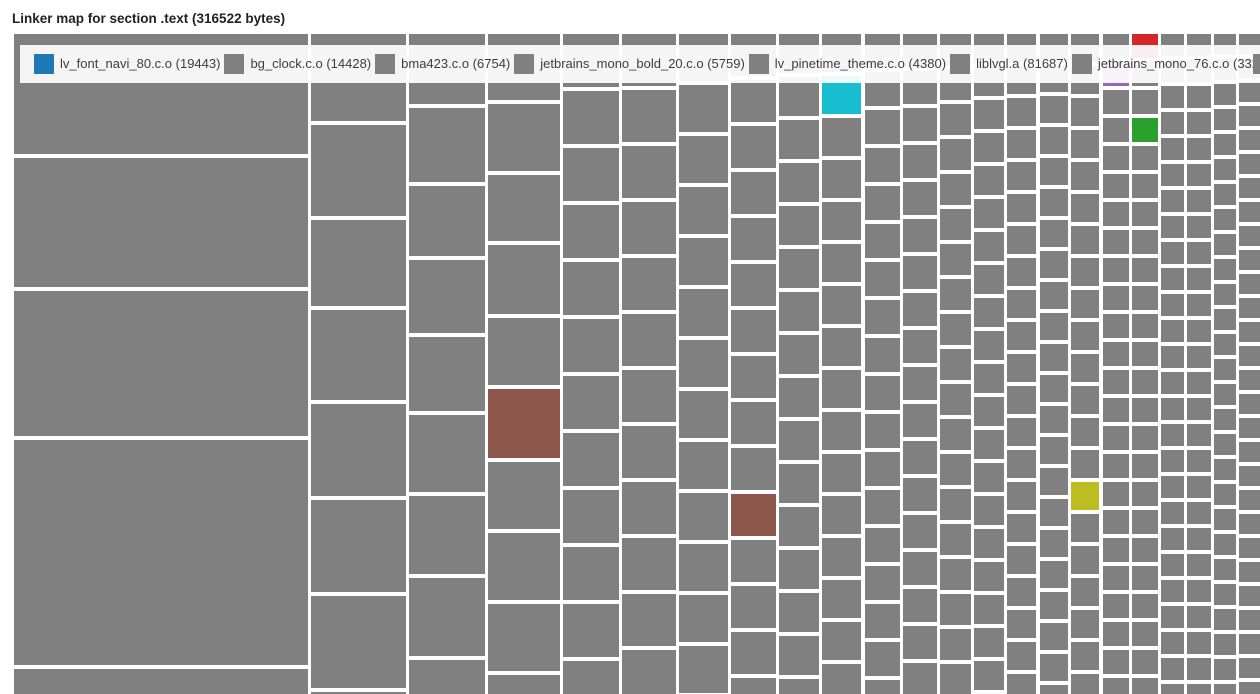 The width and height of the screenshot is (1260, 694). Describe the element at coordinates (1085, 496) in the screenshot. I see `treemap-block-olive` at that location.